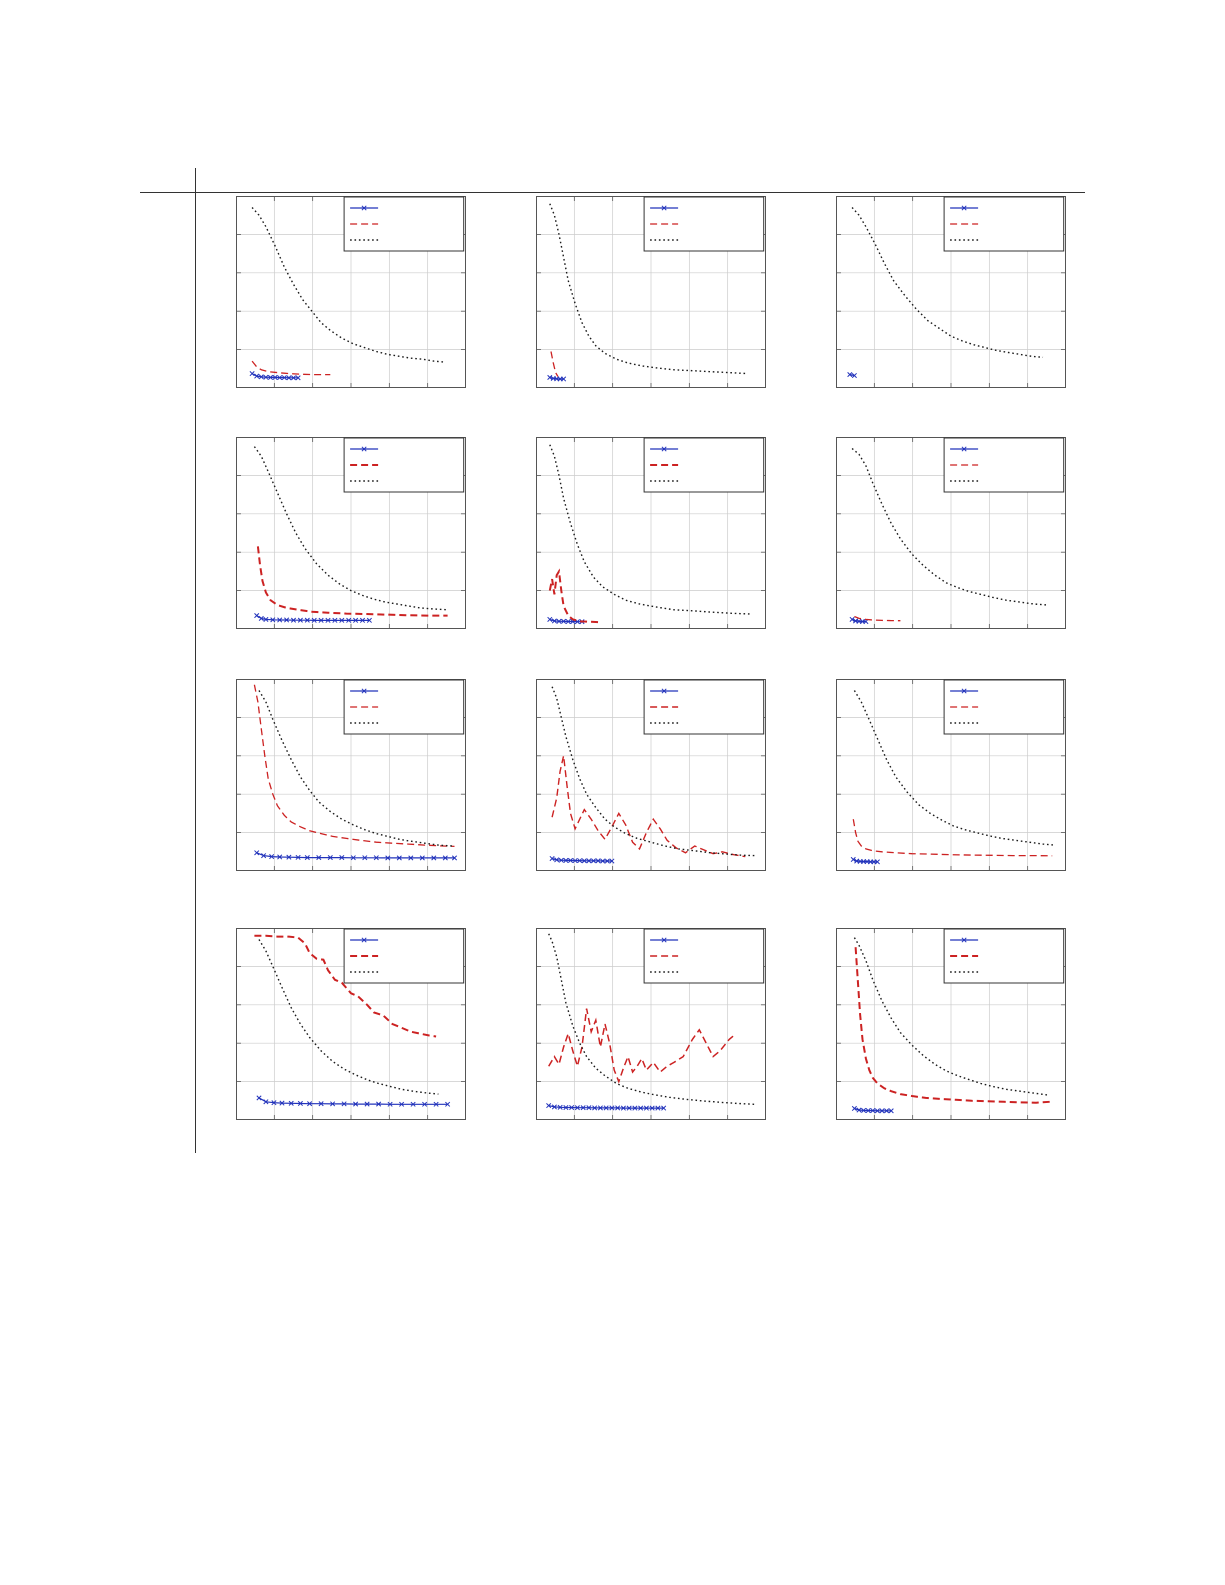  I want to click on subplot-r1c1, so click(351, 292).